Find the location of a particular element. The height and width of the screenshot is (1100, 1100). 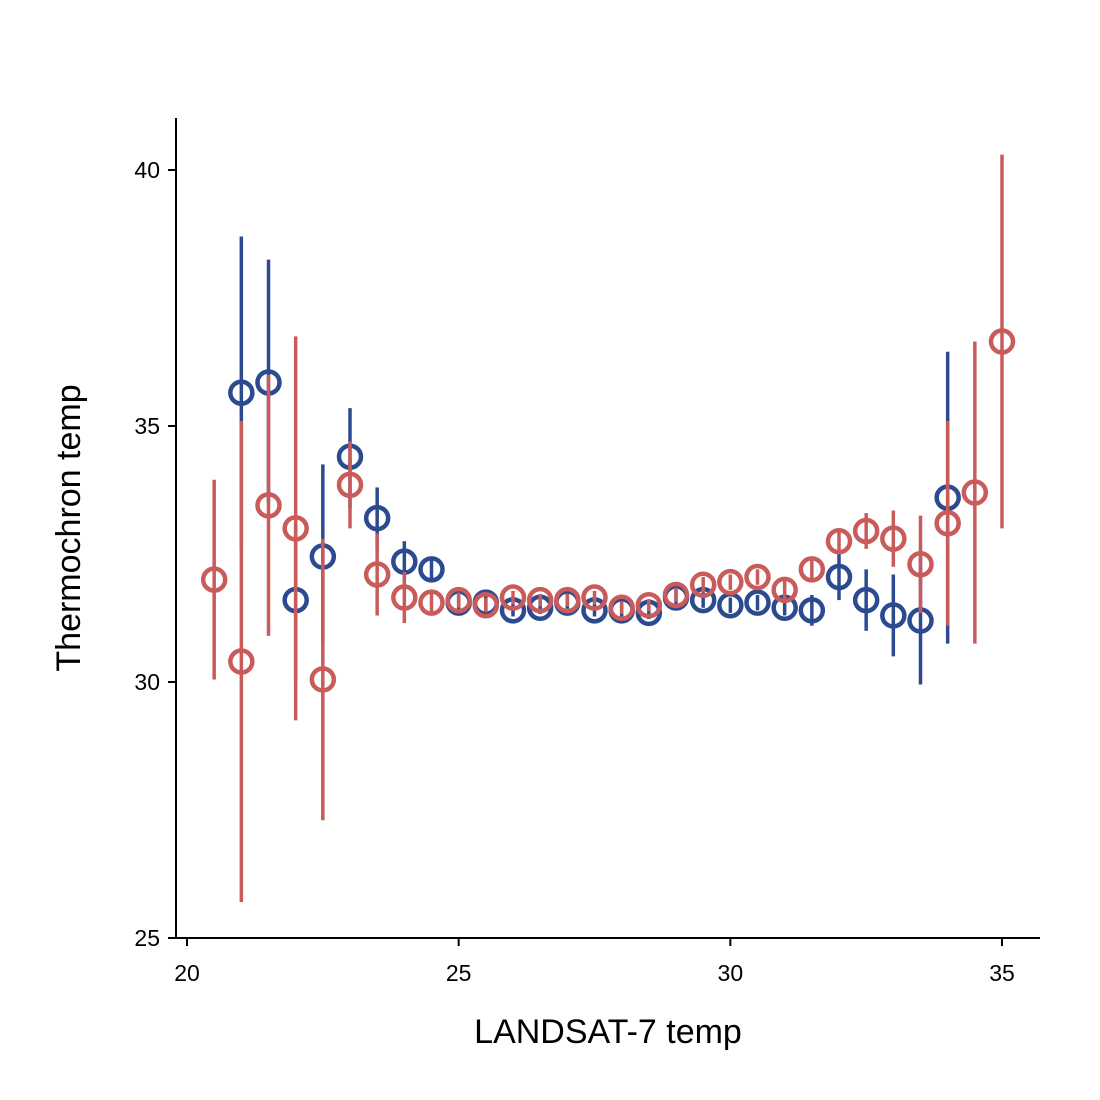

x-tick-label: 20 is located at coordinates (187, 973).